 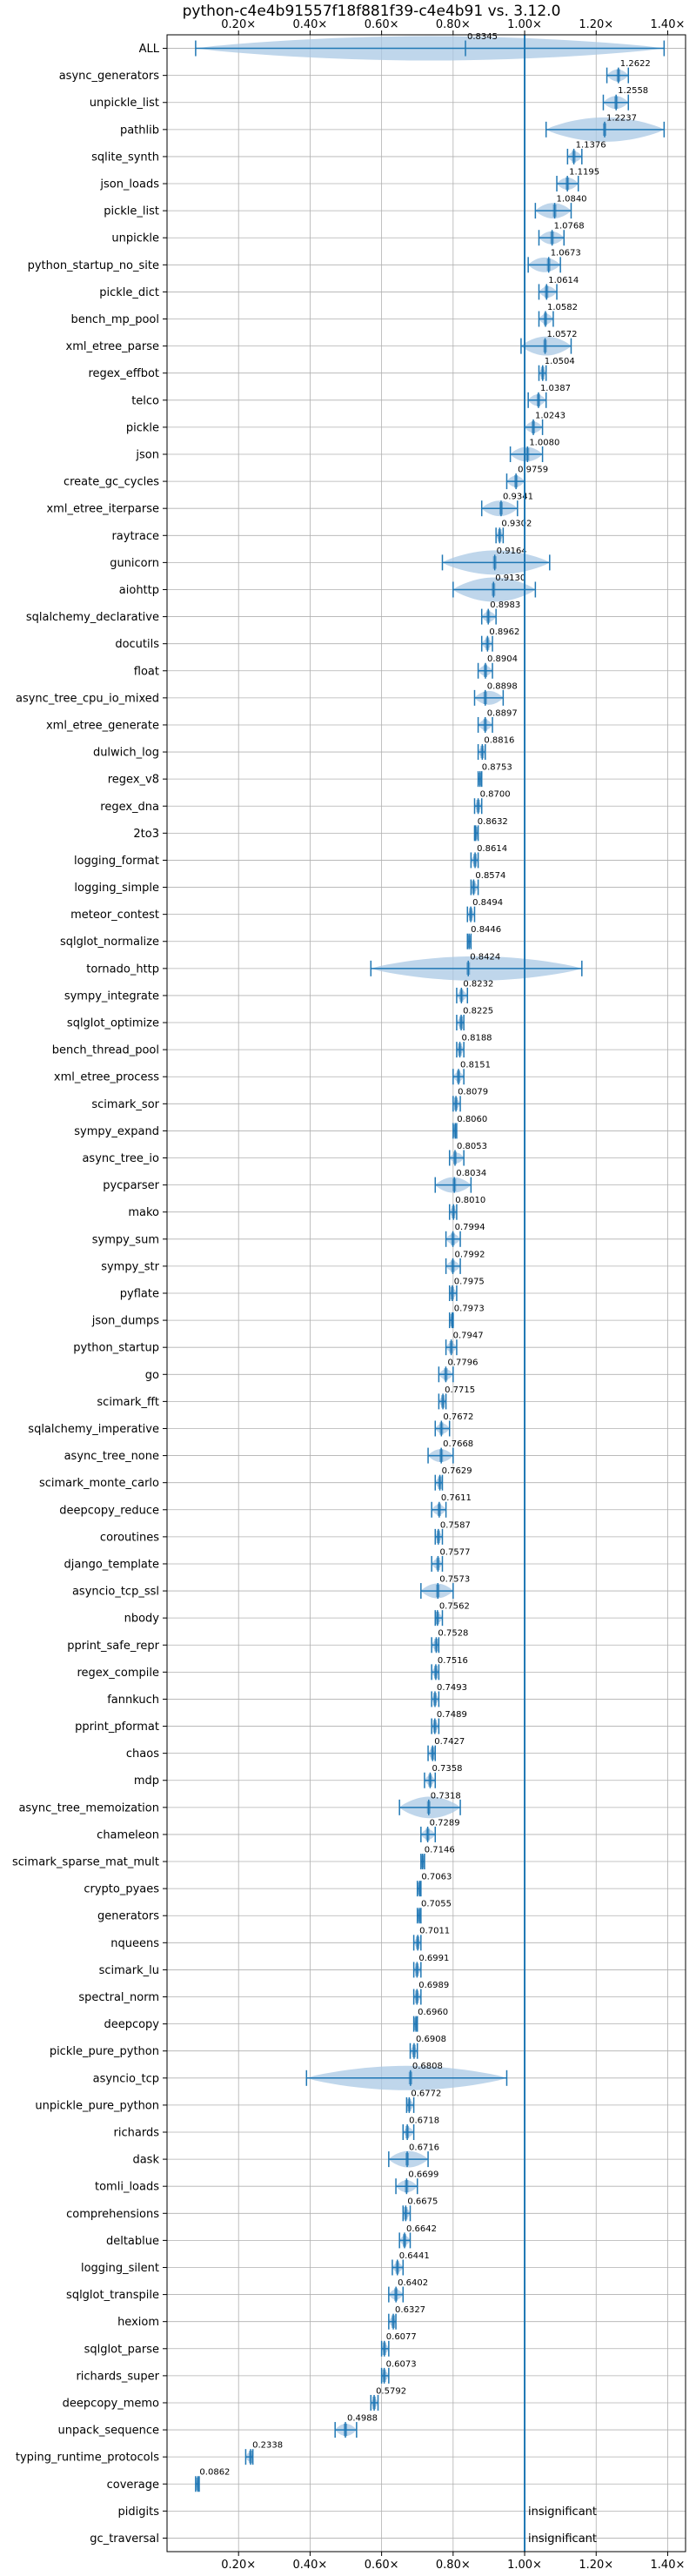 What do you see at coordinates (274, 1912) in the screenshot?
I see `benchmark-row: generators 0.7055` at bounding box center [274, 1912].